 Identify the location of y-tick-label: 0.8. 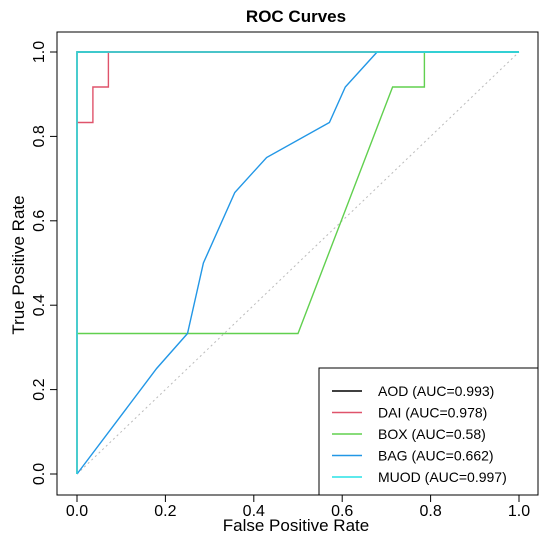
(39, 136).